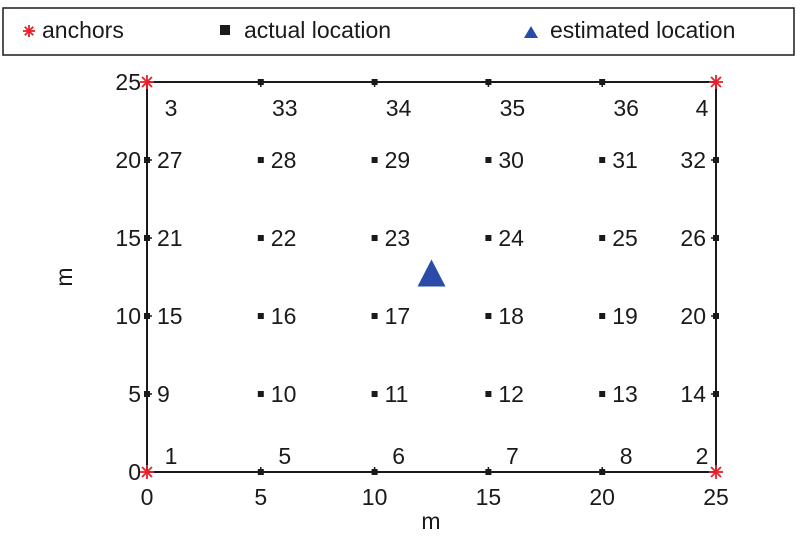 Image resolution: width=801 pixels, height=542 pixels. I want to click on x-tick-label: 10, so click(375, 497).